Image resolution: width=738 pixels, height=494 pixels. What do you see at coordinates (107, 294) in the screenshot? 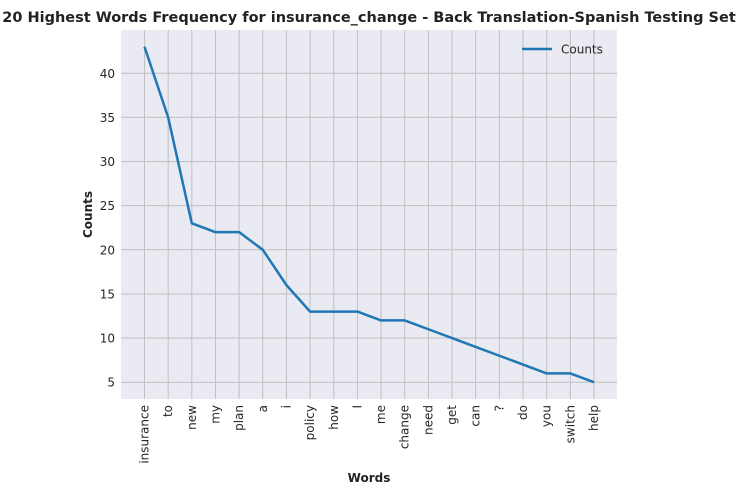
I see `y-tick-label: 15` at bounding box center [107, 294].